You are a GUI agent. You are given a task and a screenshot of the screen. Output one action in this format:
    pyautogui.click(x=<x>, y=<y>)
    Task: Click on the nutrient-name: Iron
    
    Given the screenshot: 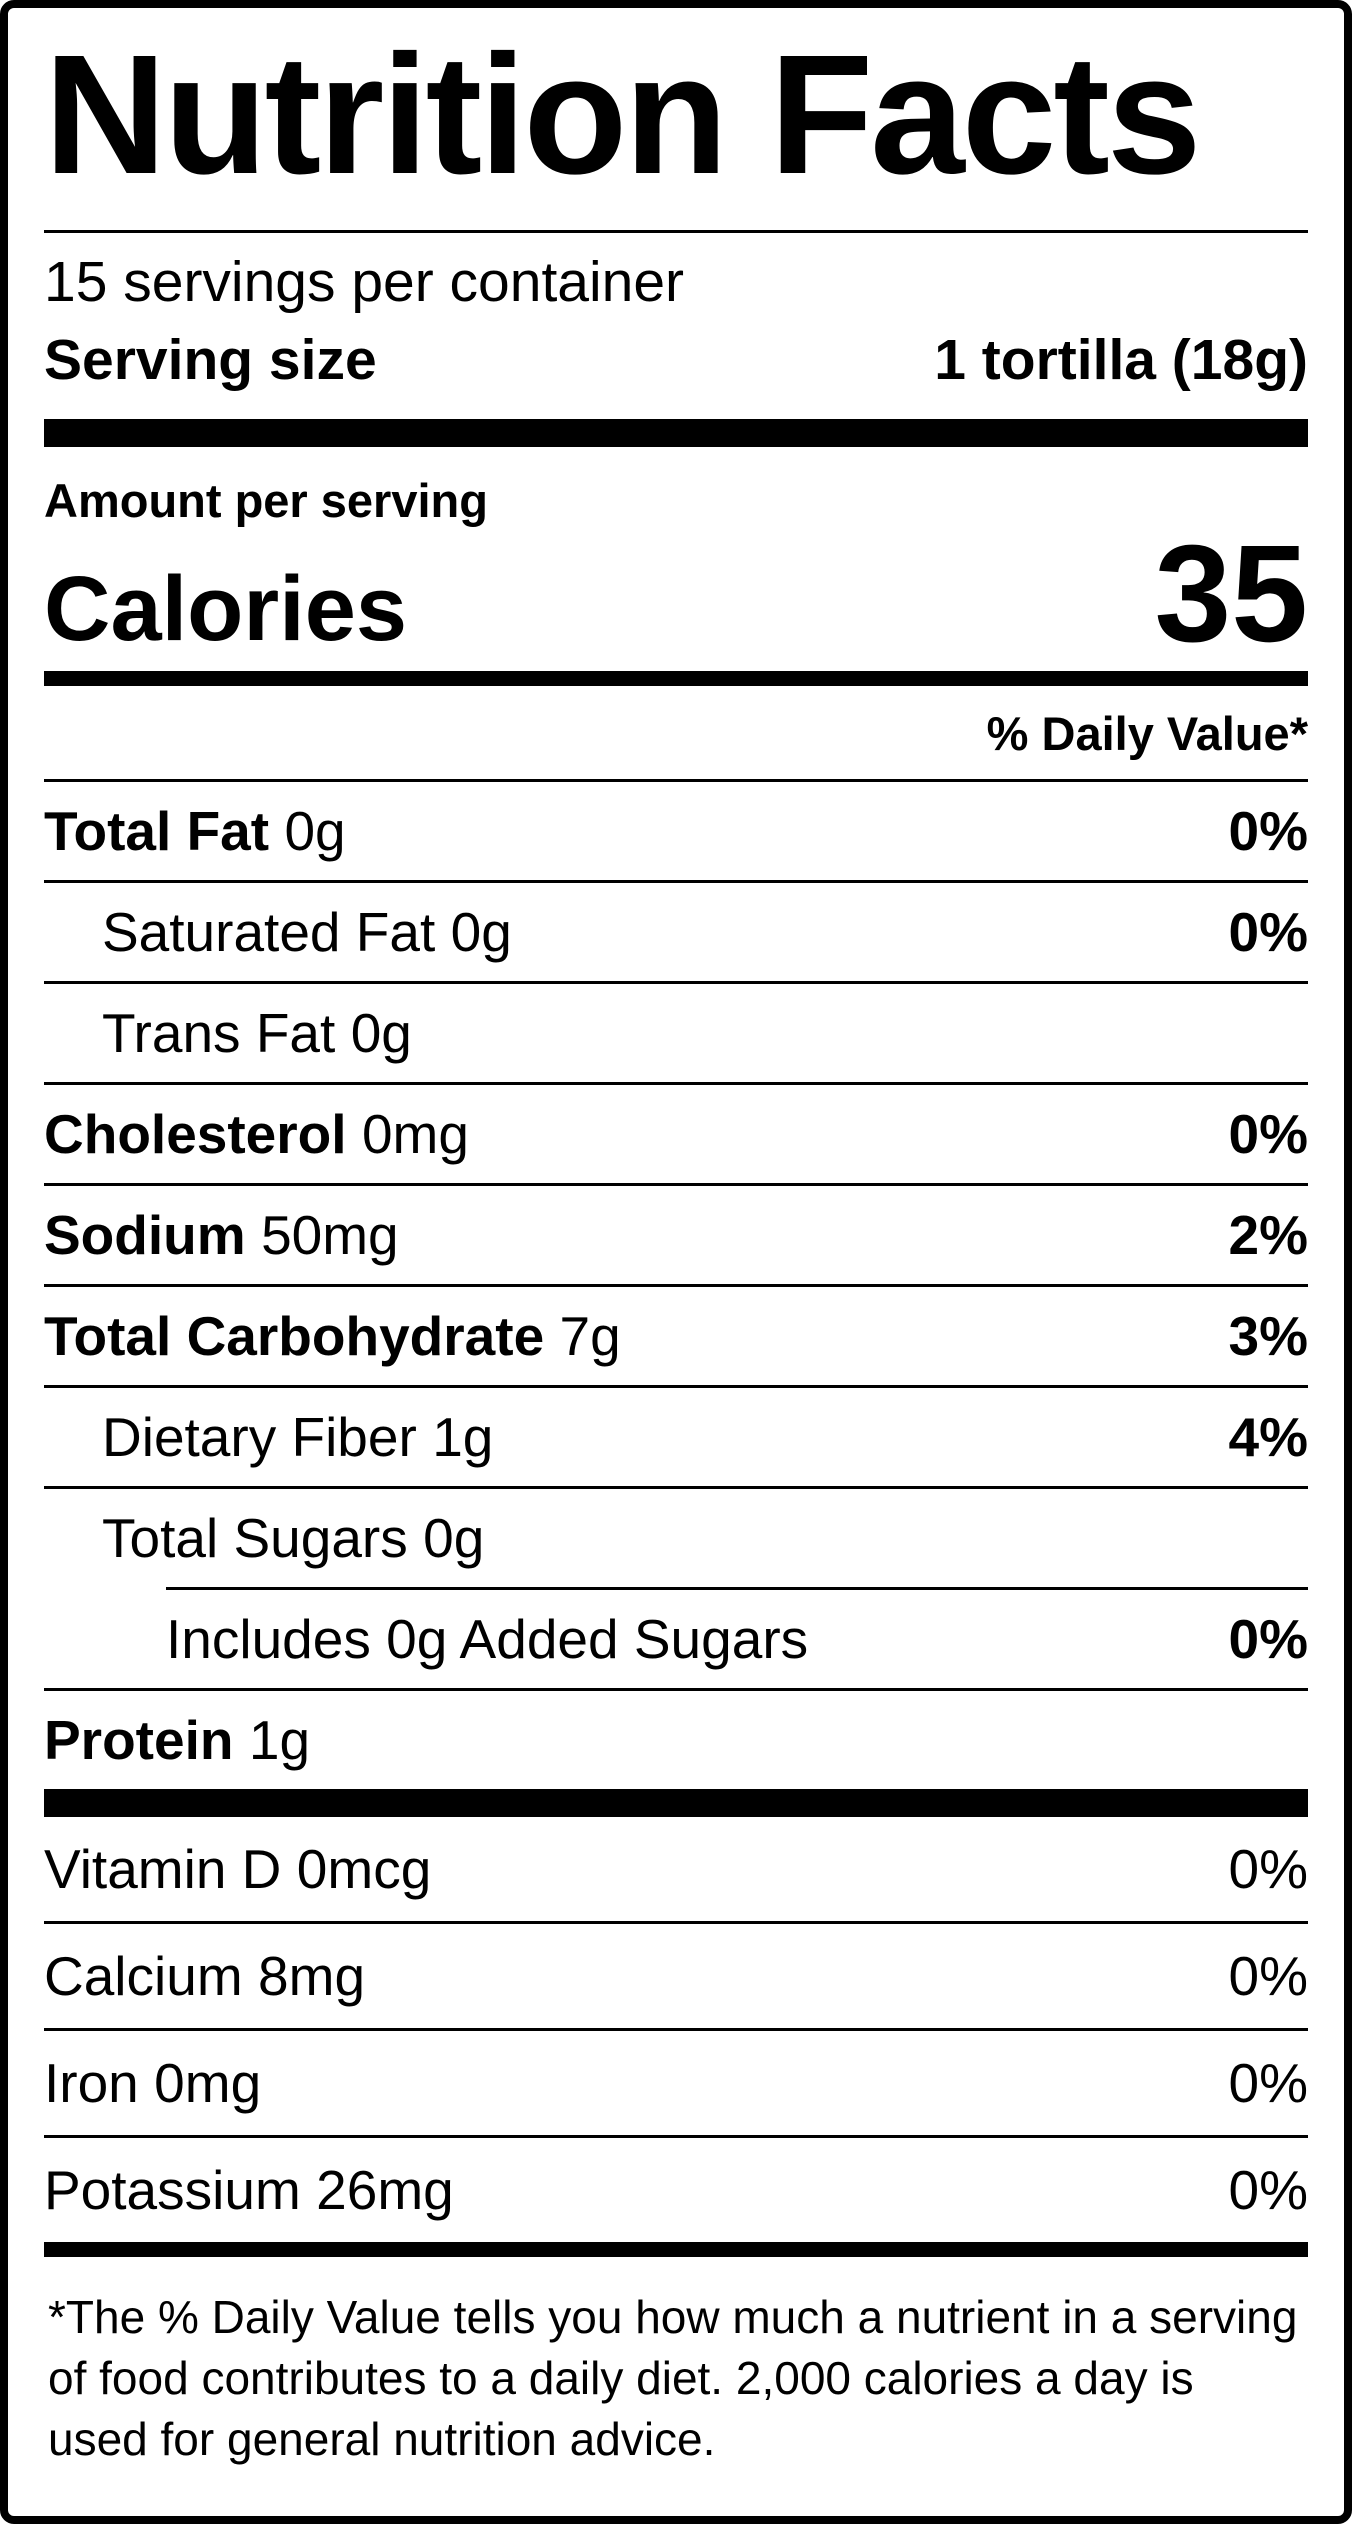 What is the action you would take?
    pyautogui.click(x=91, y=2083)
    